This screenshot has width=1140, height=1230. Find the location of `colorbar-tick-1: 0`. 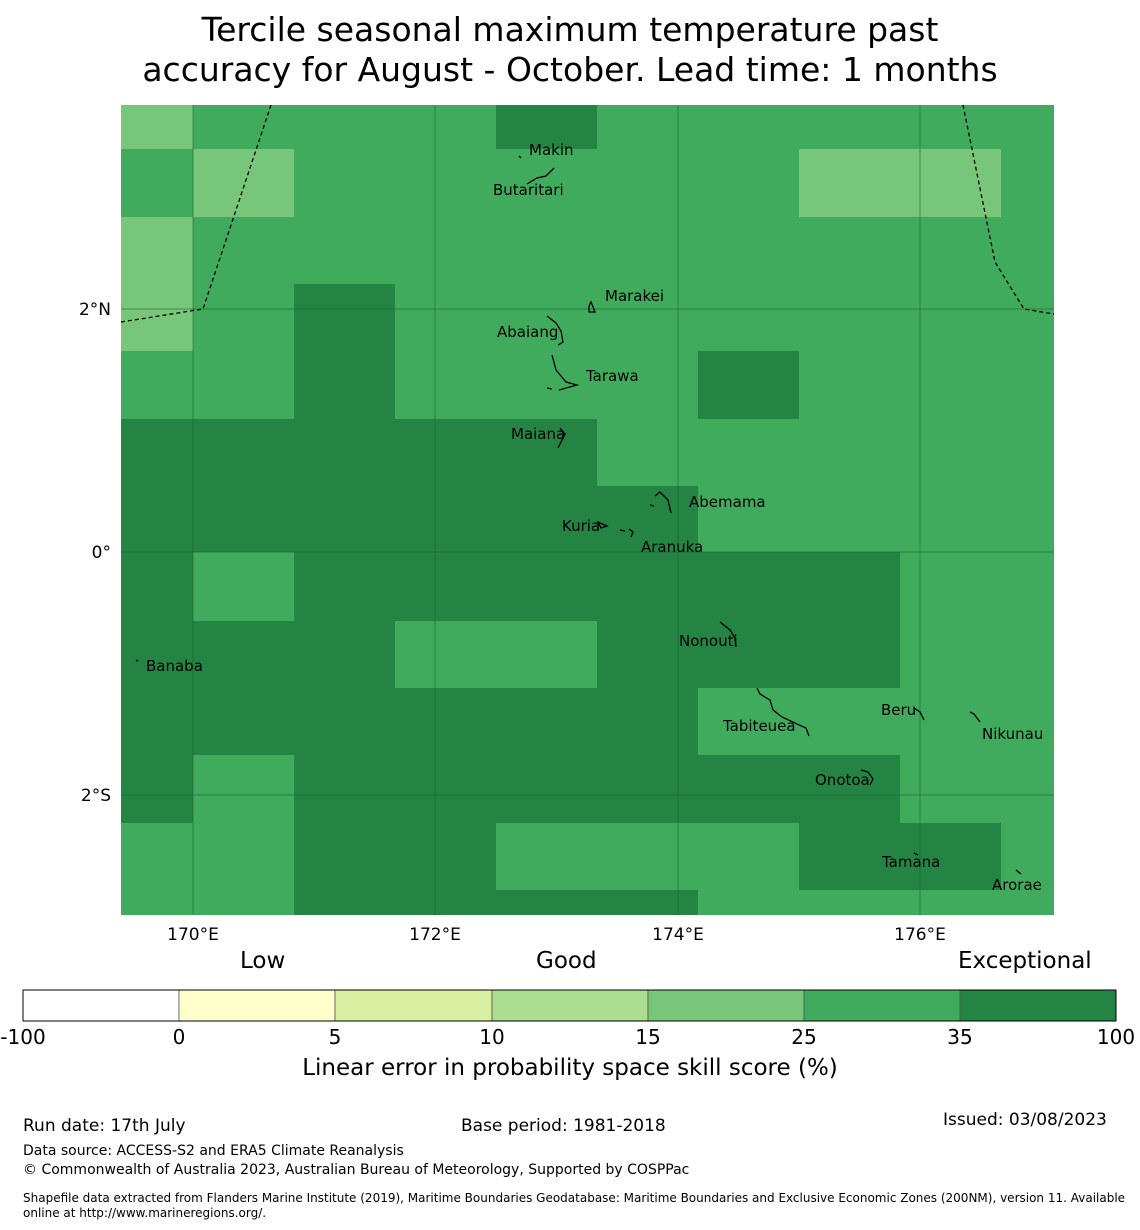

colorbar-tick-1: 0 is located at coordinates (179, 1037).